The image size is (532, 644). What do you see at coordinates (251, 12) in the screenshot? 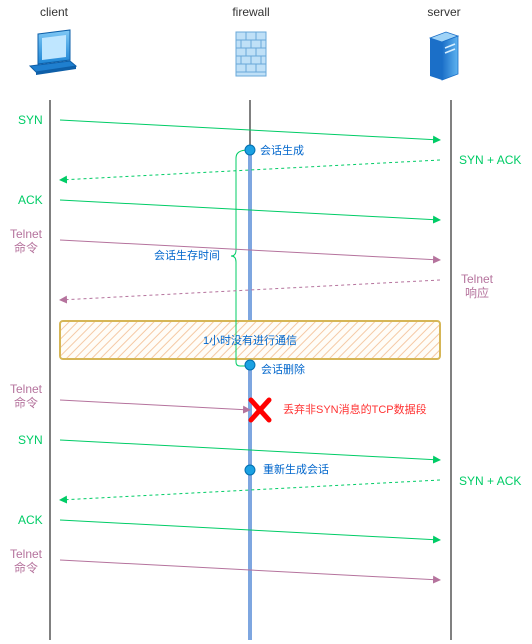
I see `firewall-label: firewall` at bounding box center [251, 12].